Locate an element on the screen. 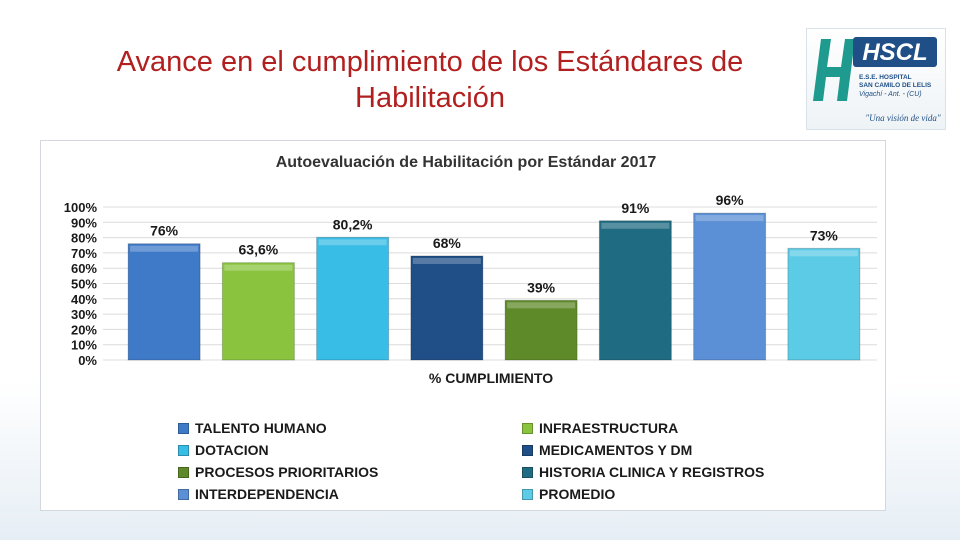 Image resolution: width=960 pixels, height=540 pixels. bar-value-label: 80,2% is located at coordinates (353, 224).